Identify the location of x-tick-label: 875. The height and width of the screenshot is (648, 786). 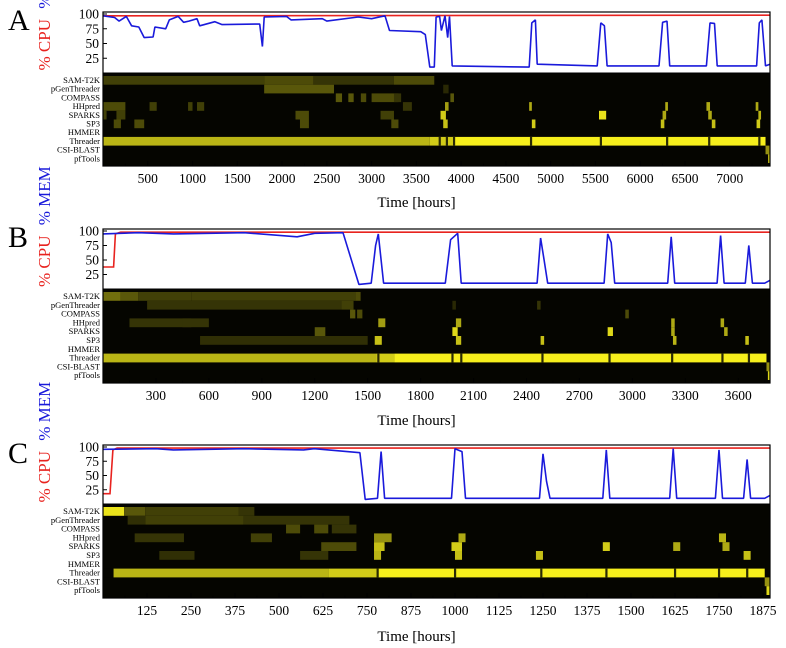
(411, 610).